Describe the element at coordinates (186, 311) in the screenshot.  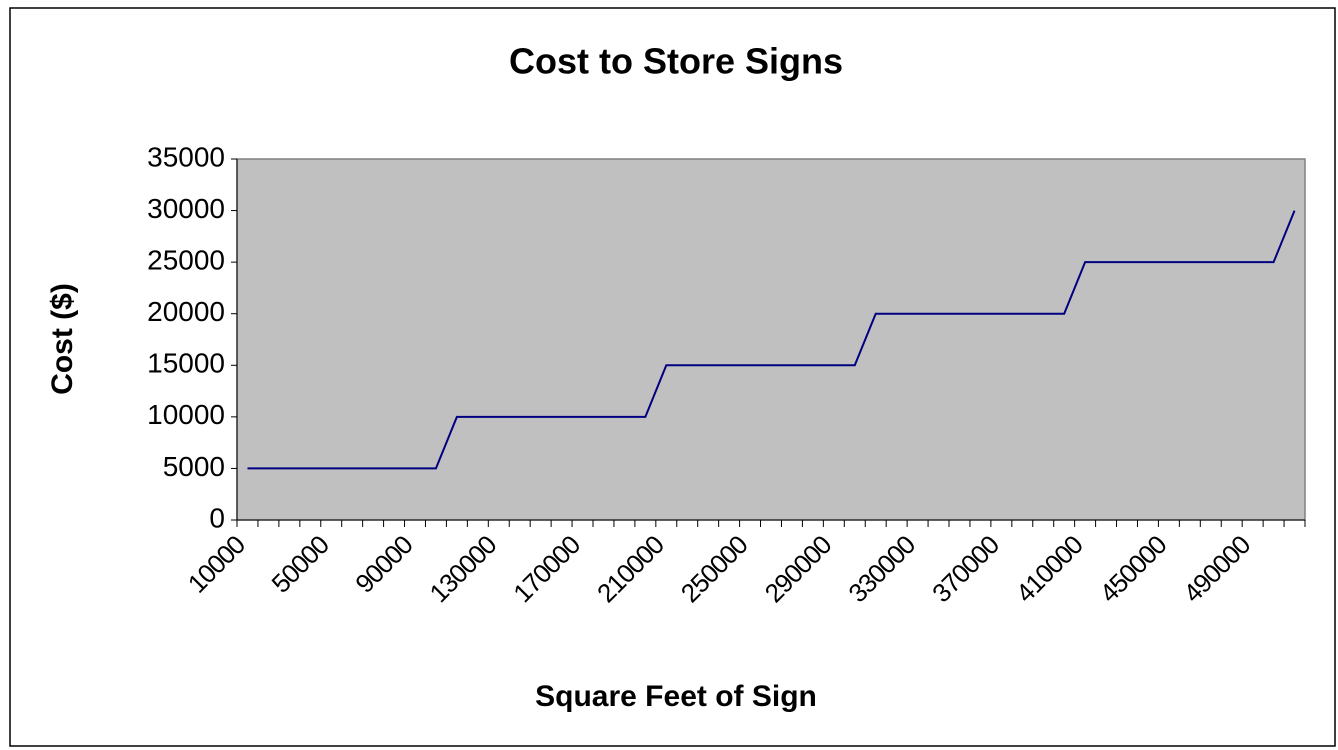
I see `y-tick-label: 20000` at that location.